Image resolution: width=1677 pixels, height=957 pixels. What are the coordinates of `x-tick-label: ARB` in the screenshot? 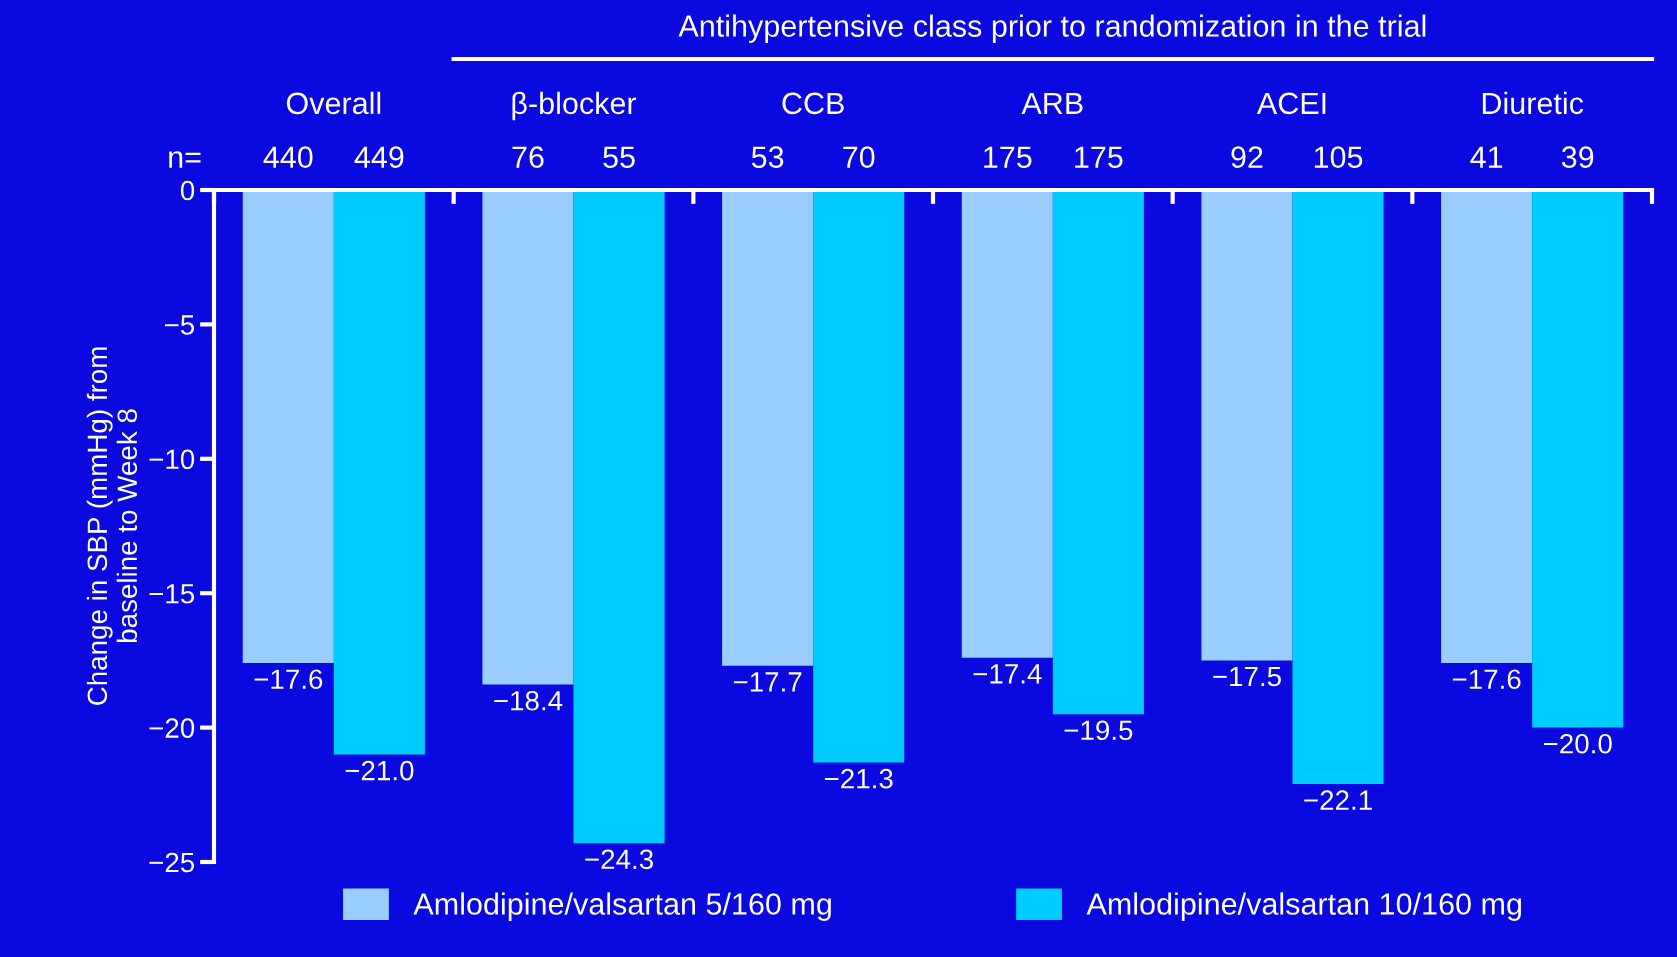 It's located at (1052, 103).